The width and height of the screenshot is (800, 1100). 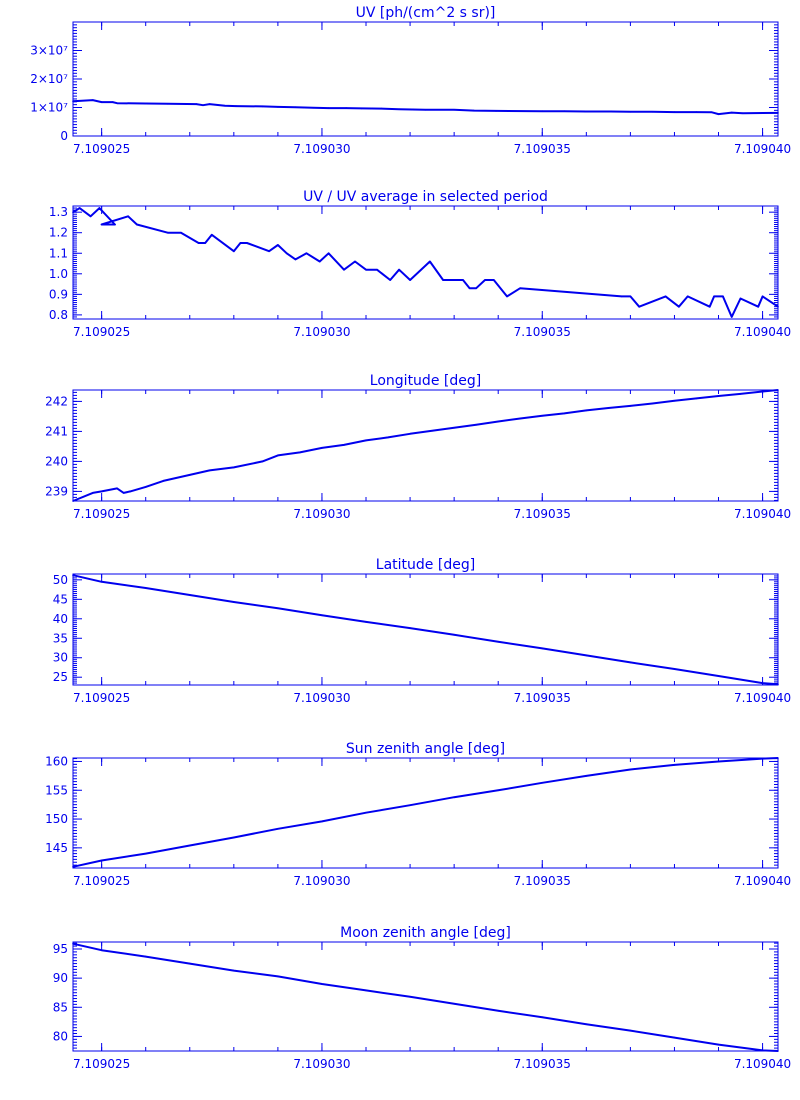 I want to click on y-tick-label: 85, so click(x=60, y=1007).